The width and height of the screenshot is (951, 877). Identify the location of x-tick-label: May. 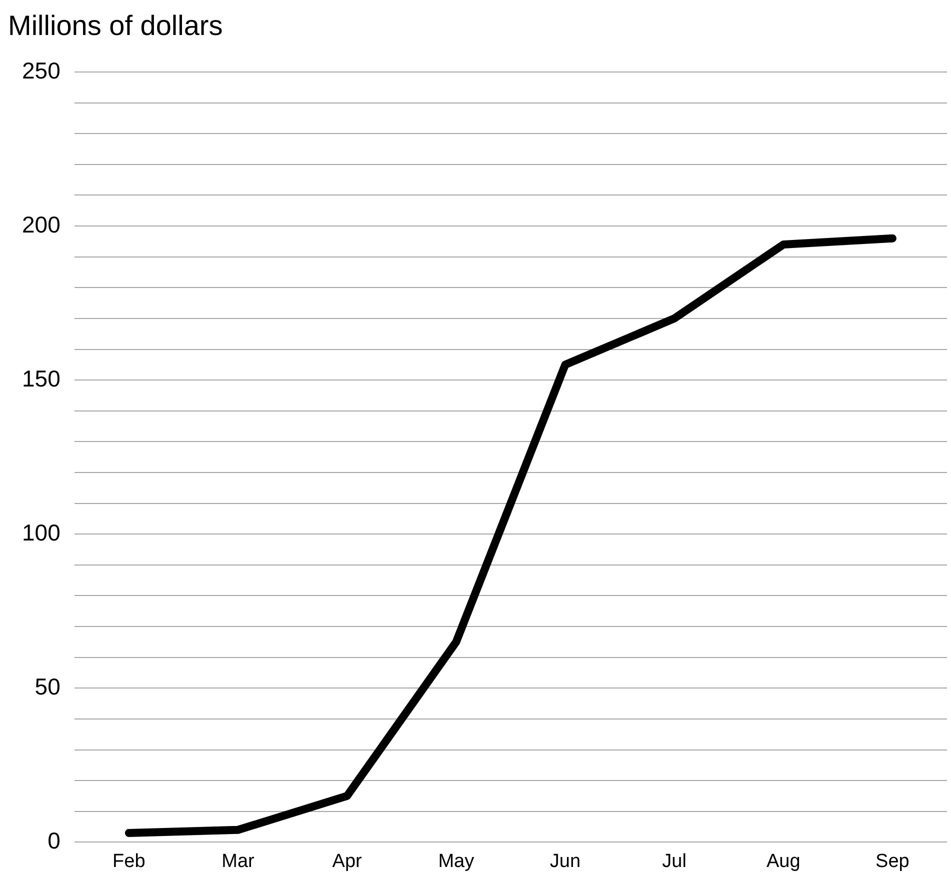
(456, 861).